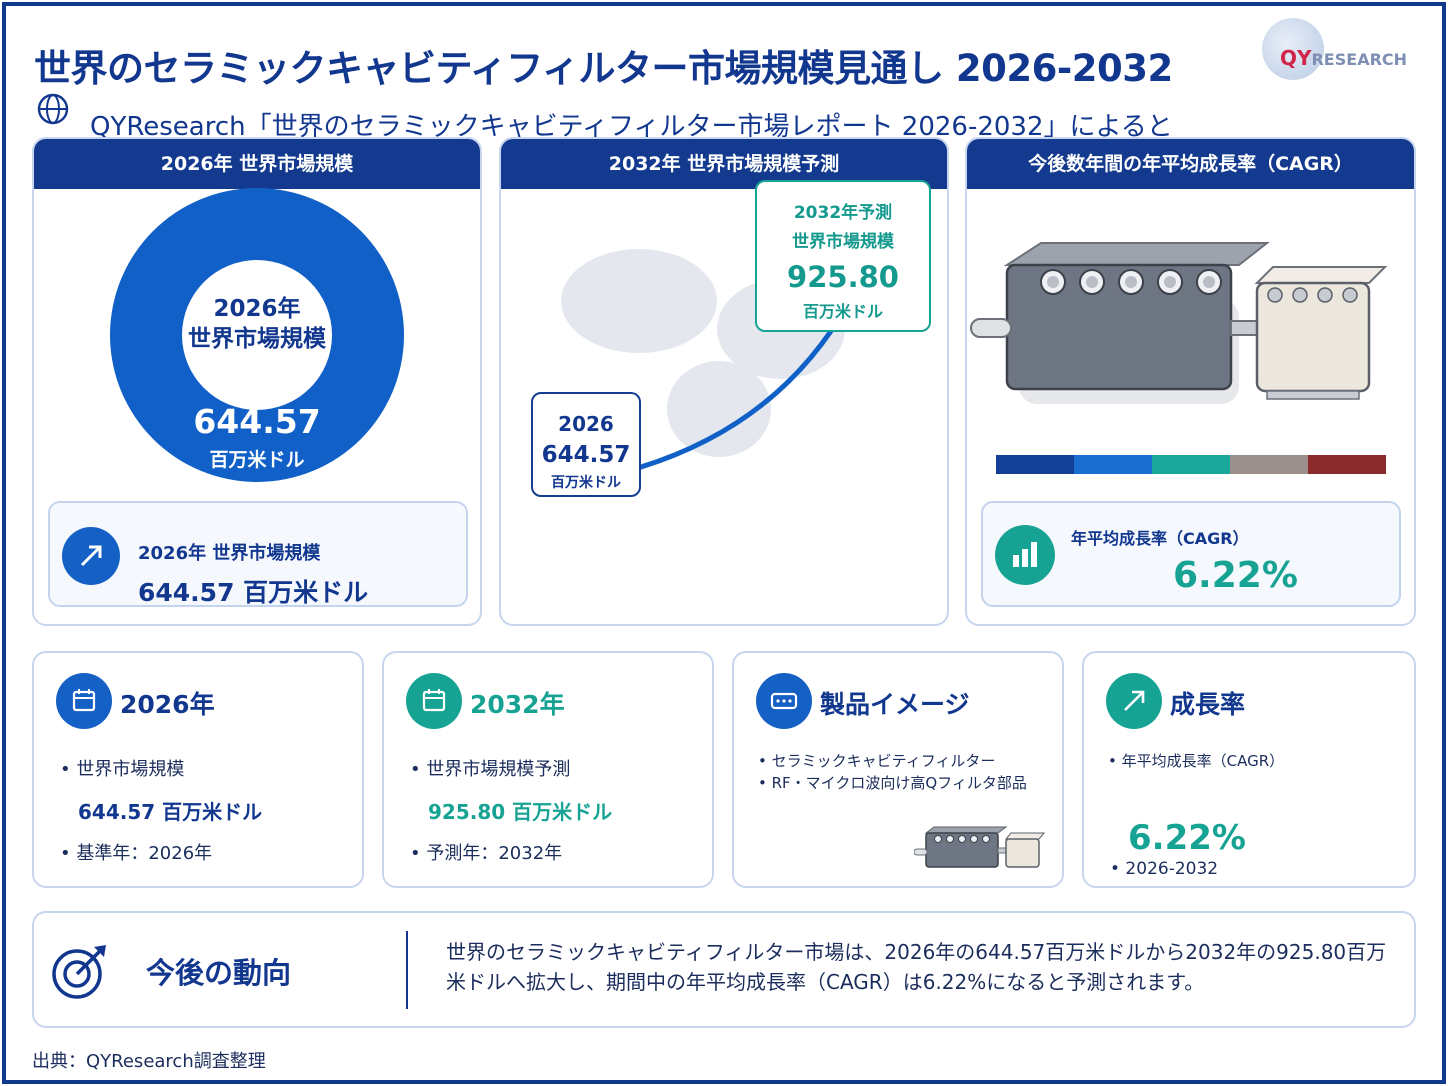  What do you see at coordinates (1196, 761) in the screenshot?
I see `card-bullet: • 年平均成長率（CAGR）` at bounding box center [1196, 761].